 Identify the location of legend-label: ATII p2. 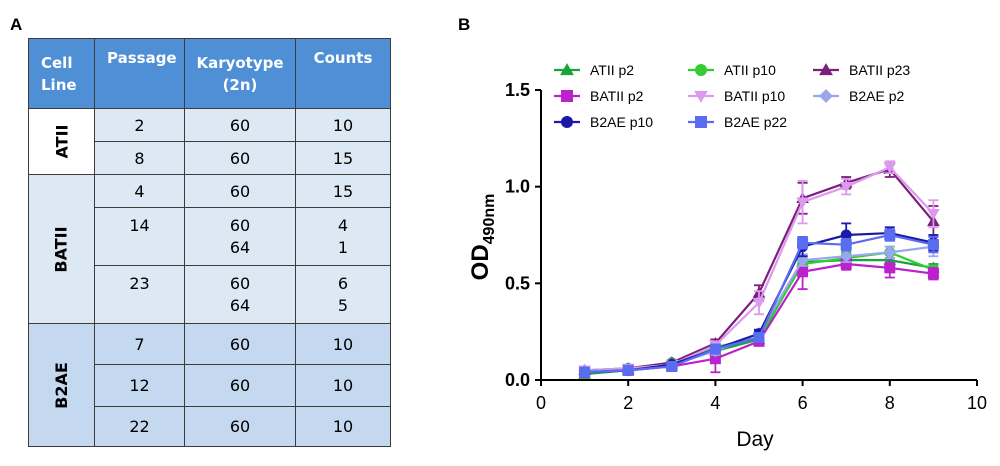
(612, 70).